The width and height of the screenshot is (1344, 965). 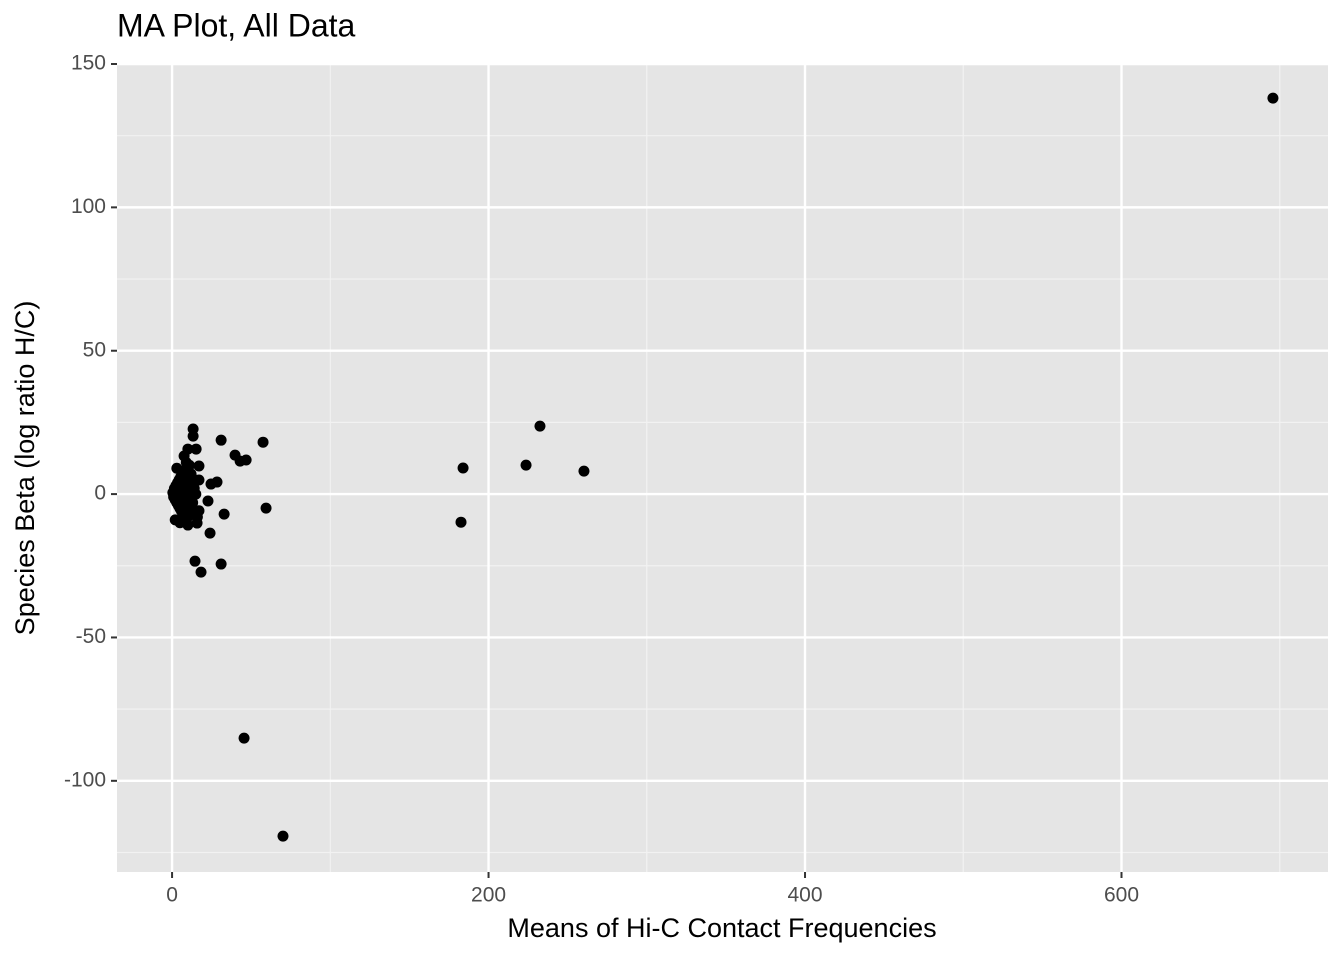 I want to click on y-tick-label: 0, so click(x=100, y=493).